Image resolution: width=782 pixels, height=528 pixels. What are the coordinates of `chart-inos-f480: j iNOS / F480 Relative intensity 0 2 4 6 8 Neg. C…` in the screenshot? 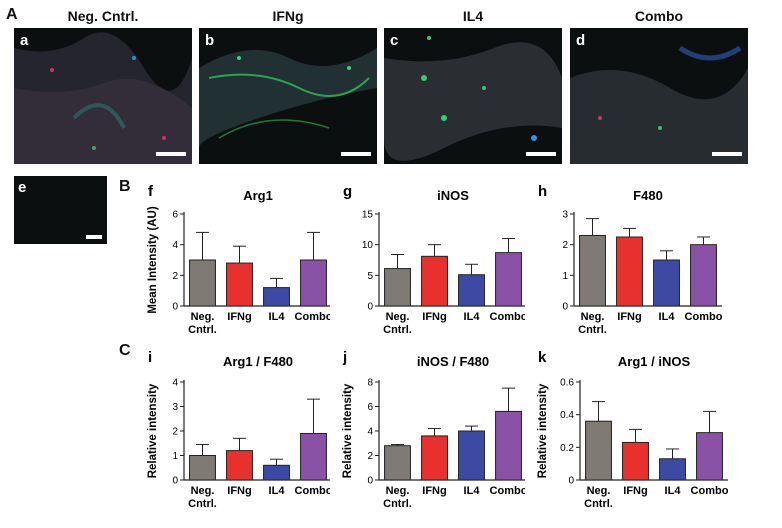 It's located at (433, 429).